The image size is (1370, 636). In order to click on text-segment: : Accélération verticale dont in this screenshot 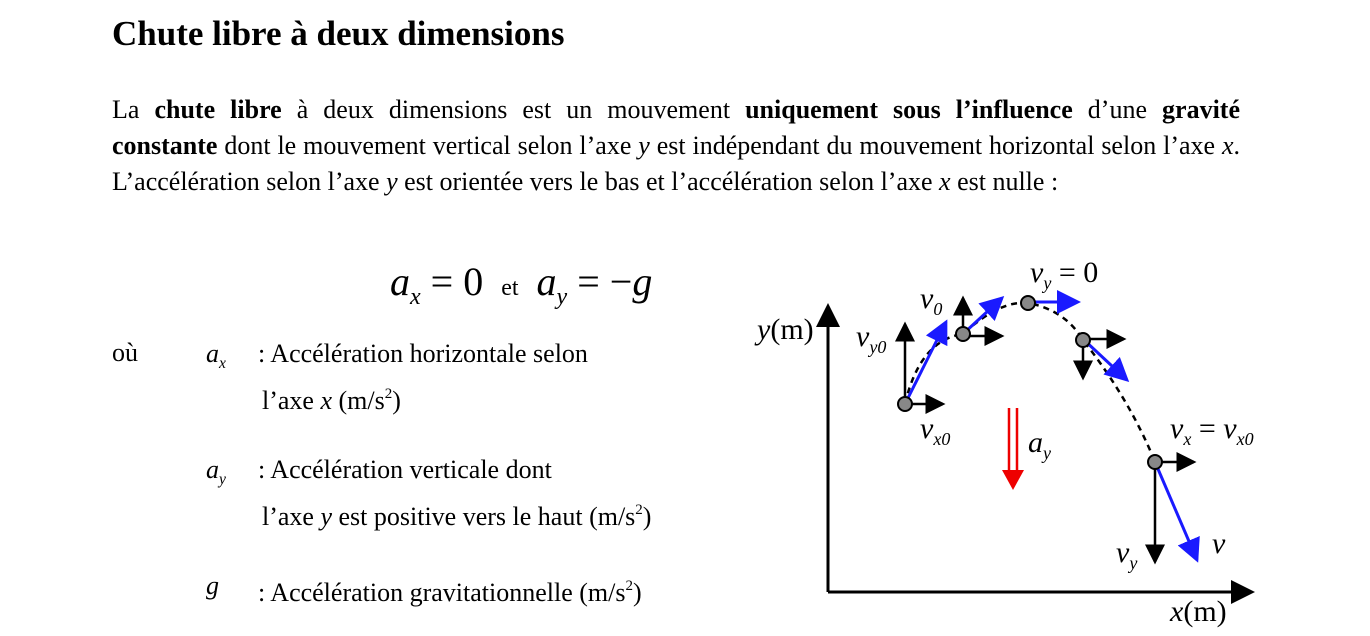, I will do `click(405, 469)`.